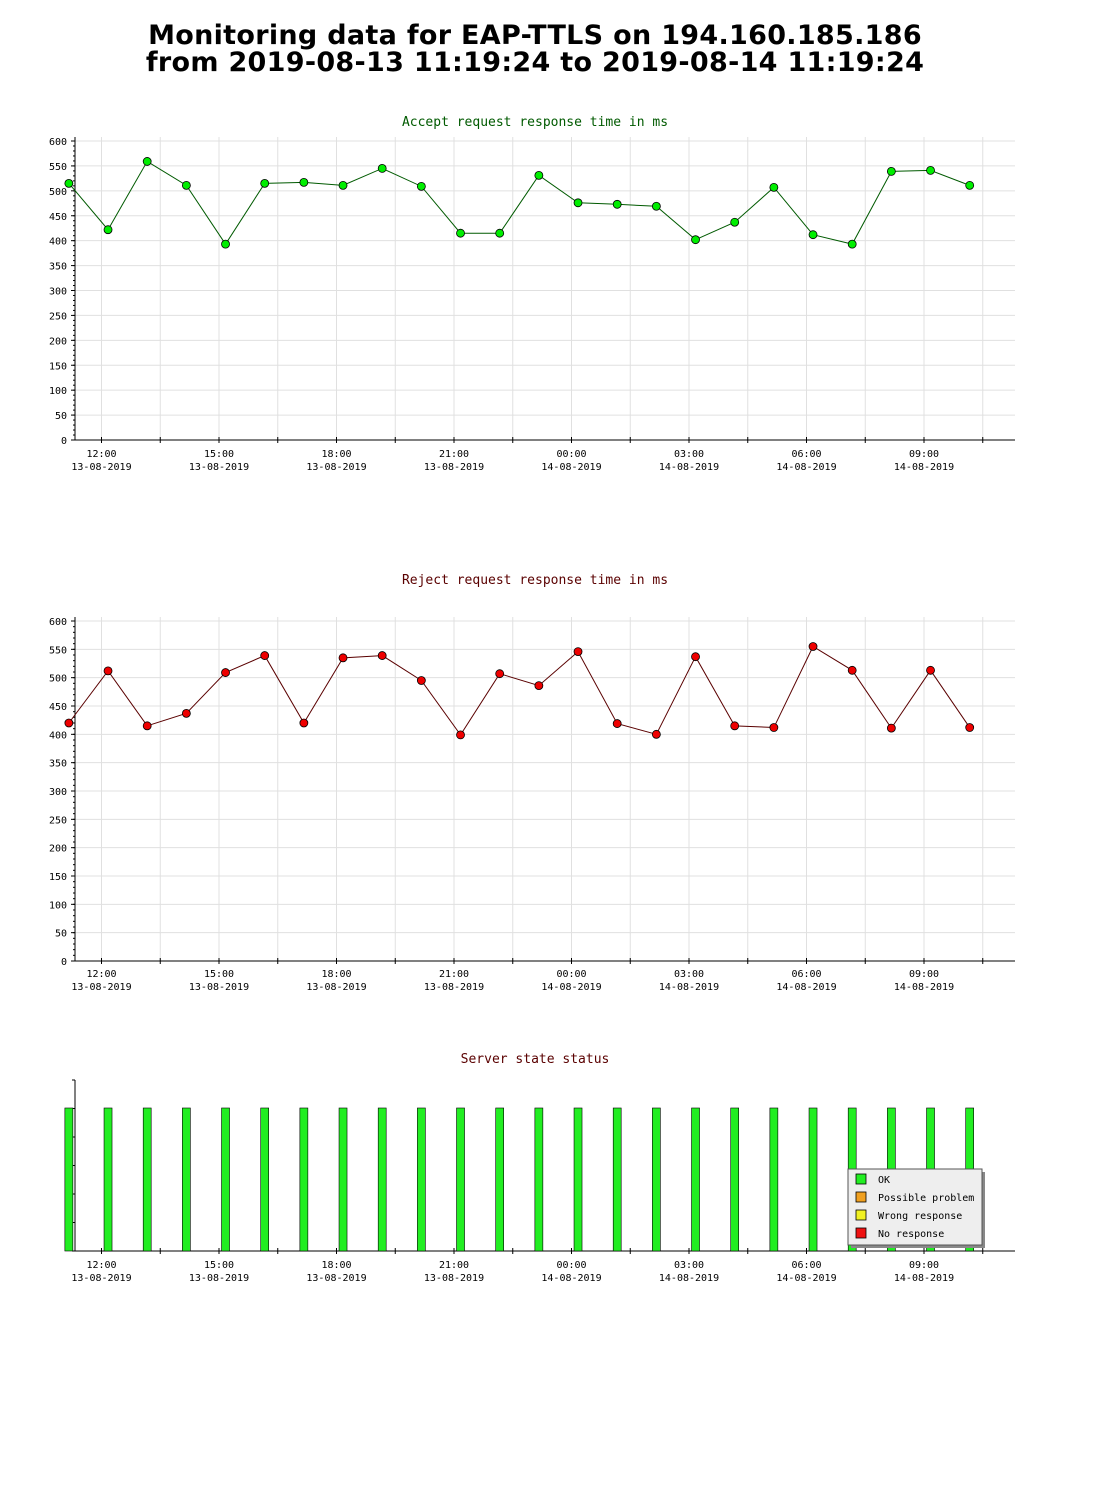 Image resolution: width=1100 pixels, height=1500 pixels. Describe the element at coordinates (884, 1180) in the screenshot. I see `legend-label: OK` at that location.